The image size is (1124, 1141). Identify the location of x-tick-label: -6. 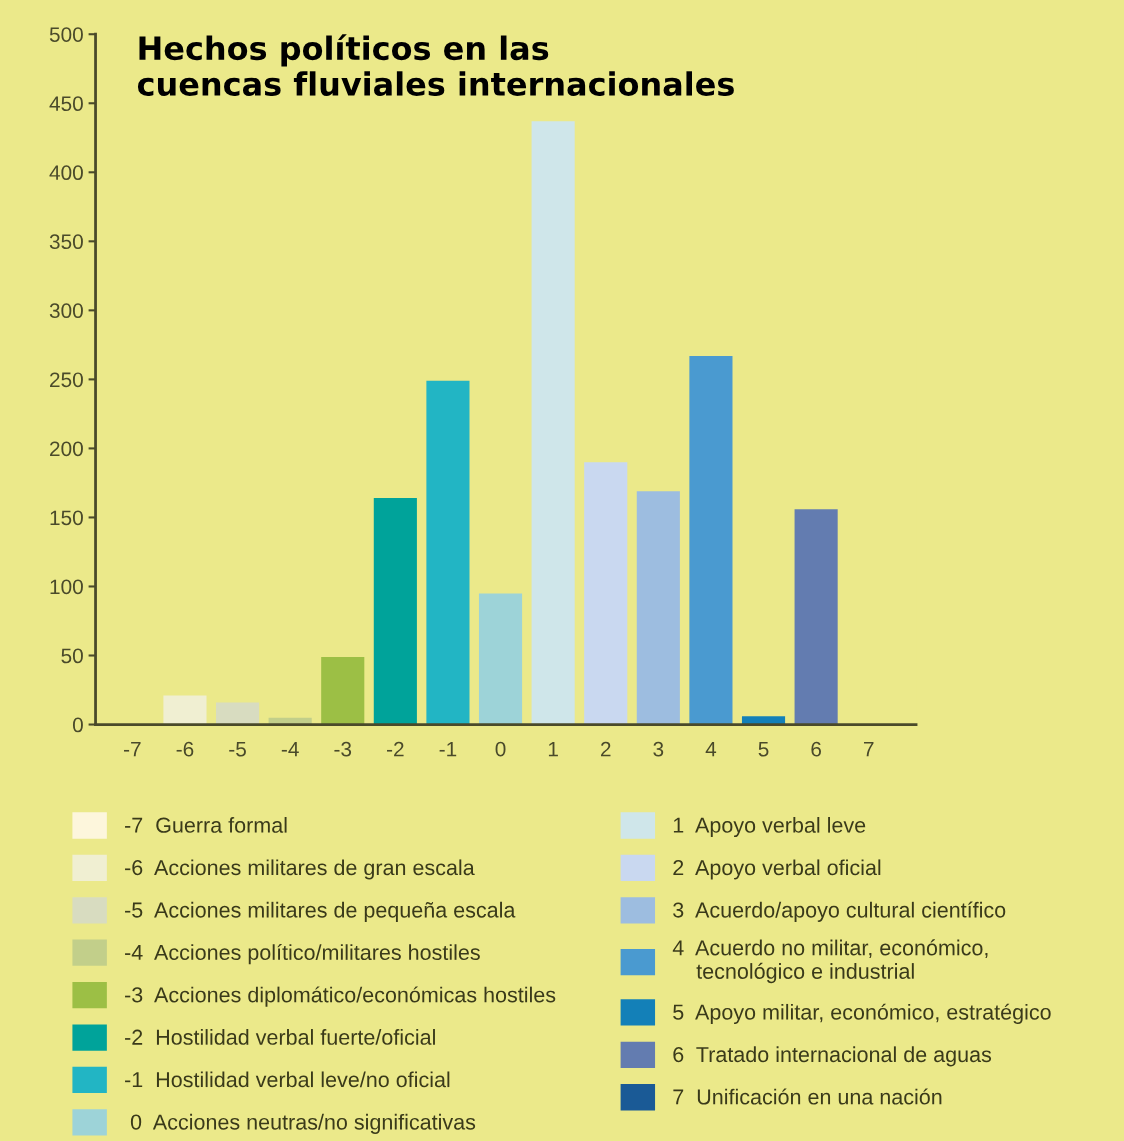
(185, 749).